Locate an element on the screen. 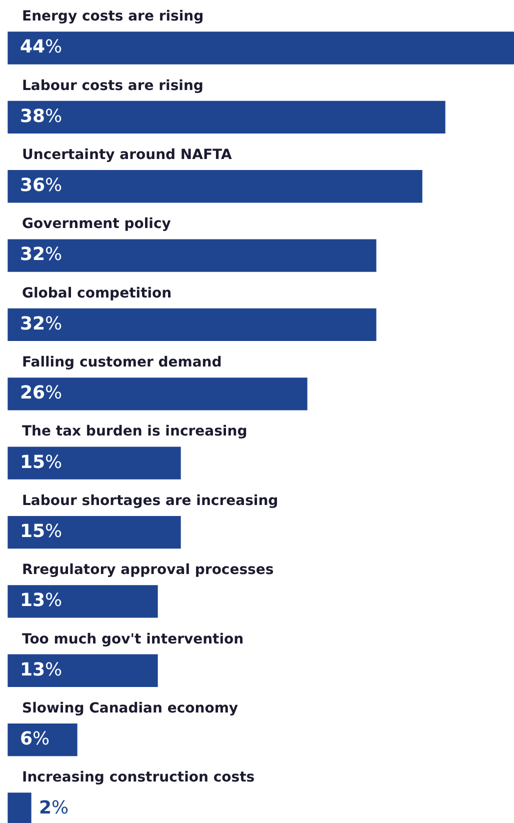  y-tick-label: Labour shortages are increasing is located at coordinates (150, 500).